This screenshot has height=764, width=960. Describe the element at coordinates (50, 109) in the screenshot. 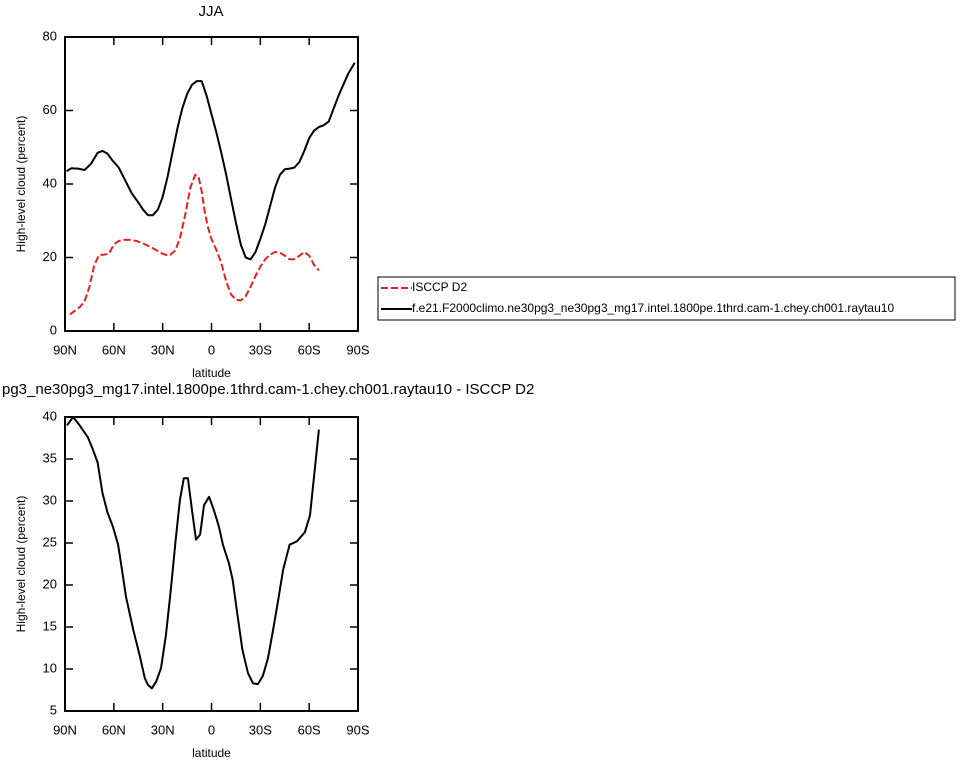

I see `y-tick-label: 60` at that location.